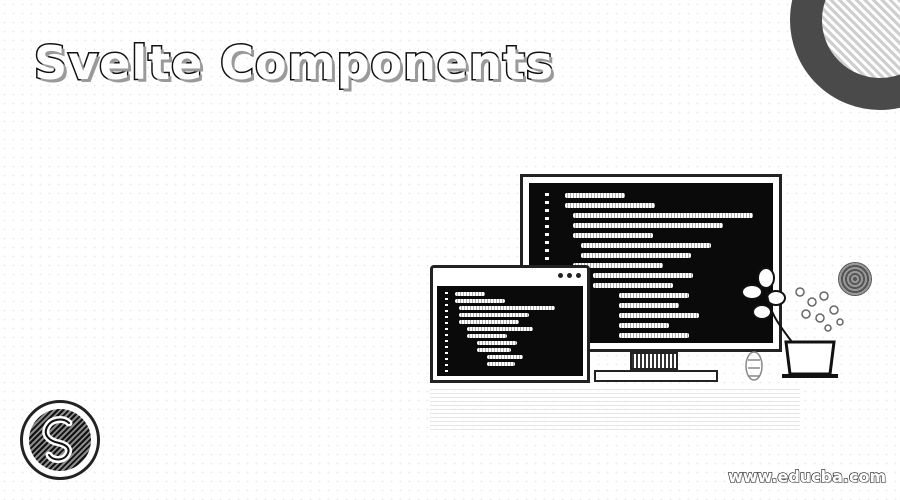  I want to click on pot-saucer, so click(810, 376).